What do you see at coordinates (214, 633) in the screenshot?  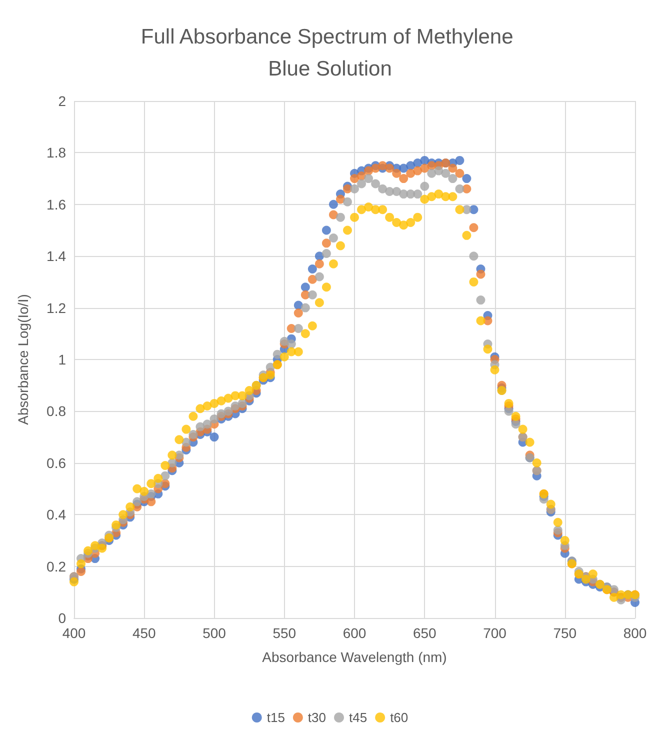 I see `x-tick-label: 500` at bounding box center [214, 633].